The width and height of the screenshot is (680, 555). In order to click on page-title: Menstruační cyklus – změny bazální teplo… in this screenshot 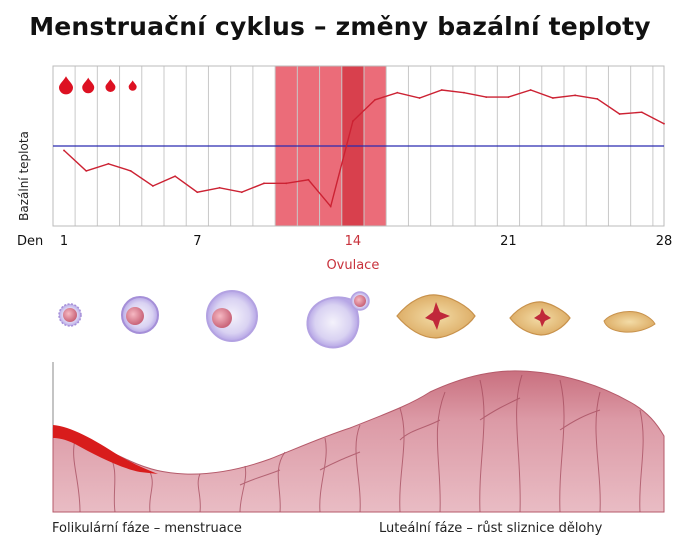, I will do `click(340, 26)`.